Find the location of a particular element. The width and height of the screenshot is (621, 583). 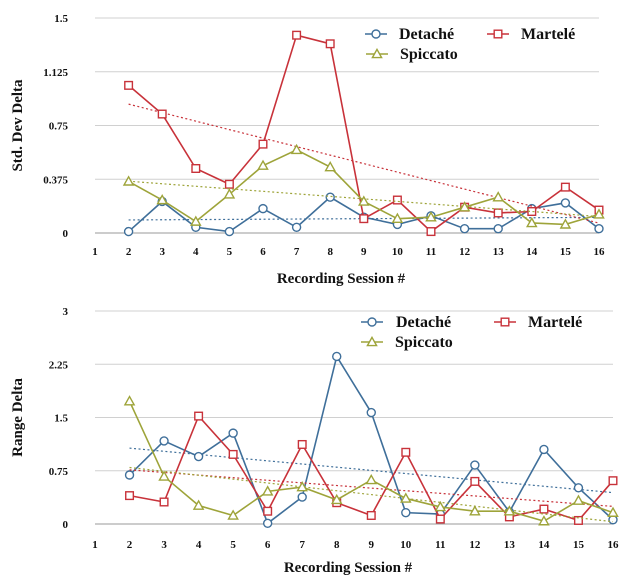

y-tick-label: 0 is located at coordinates (66, 234).